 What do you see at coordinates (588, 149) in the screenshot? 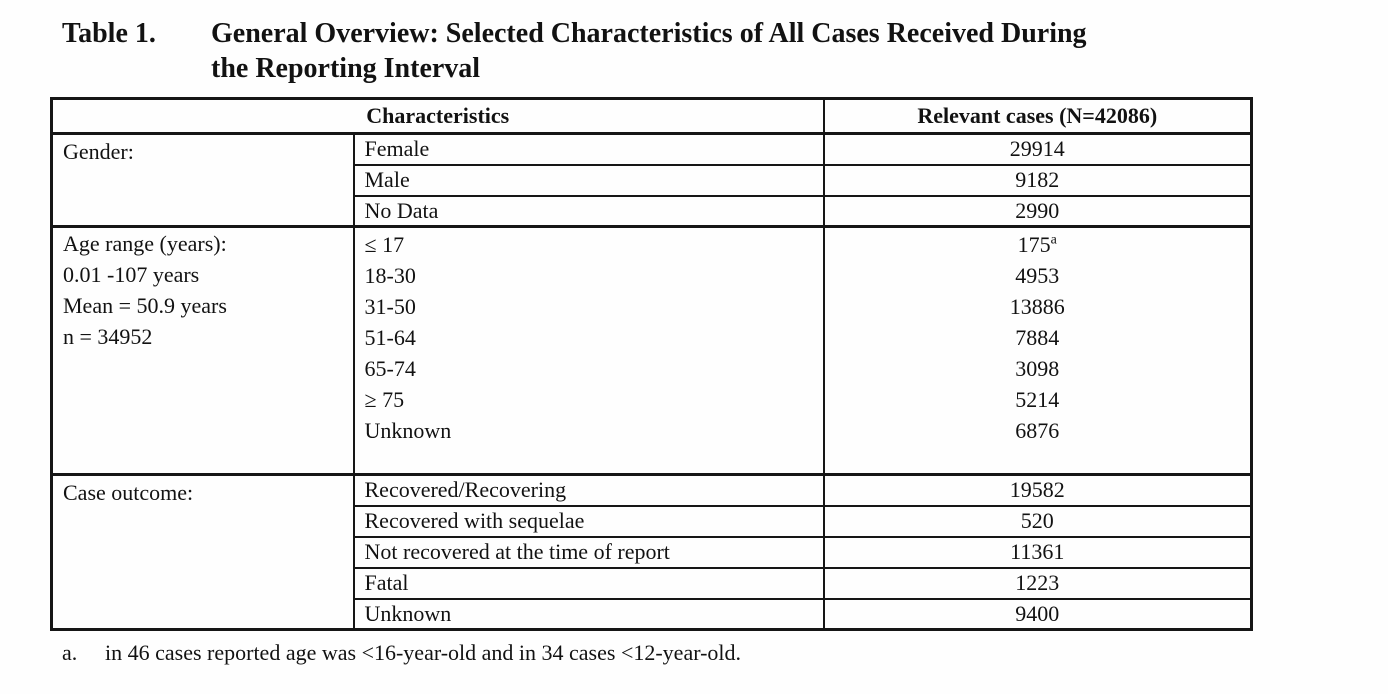
I see `gender-characteristic: Female` at bounding box center [588, 149].